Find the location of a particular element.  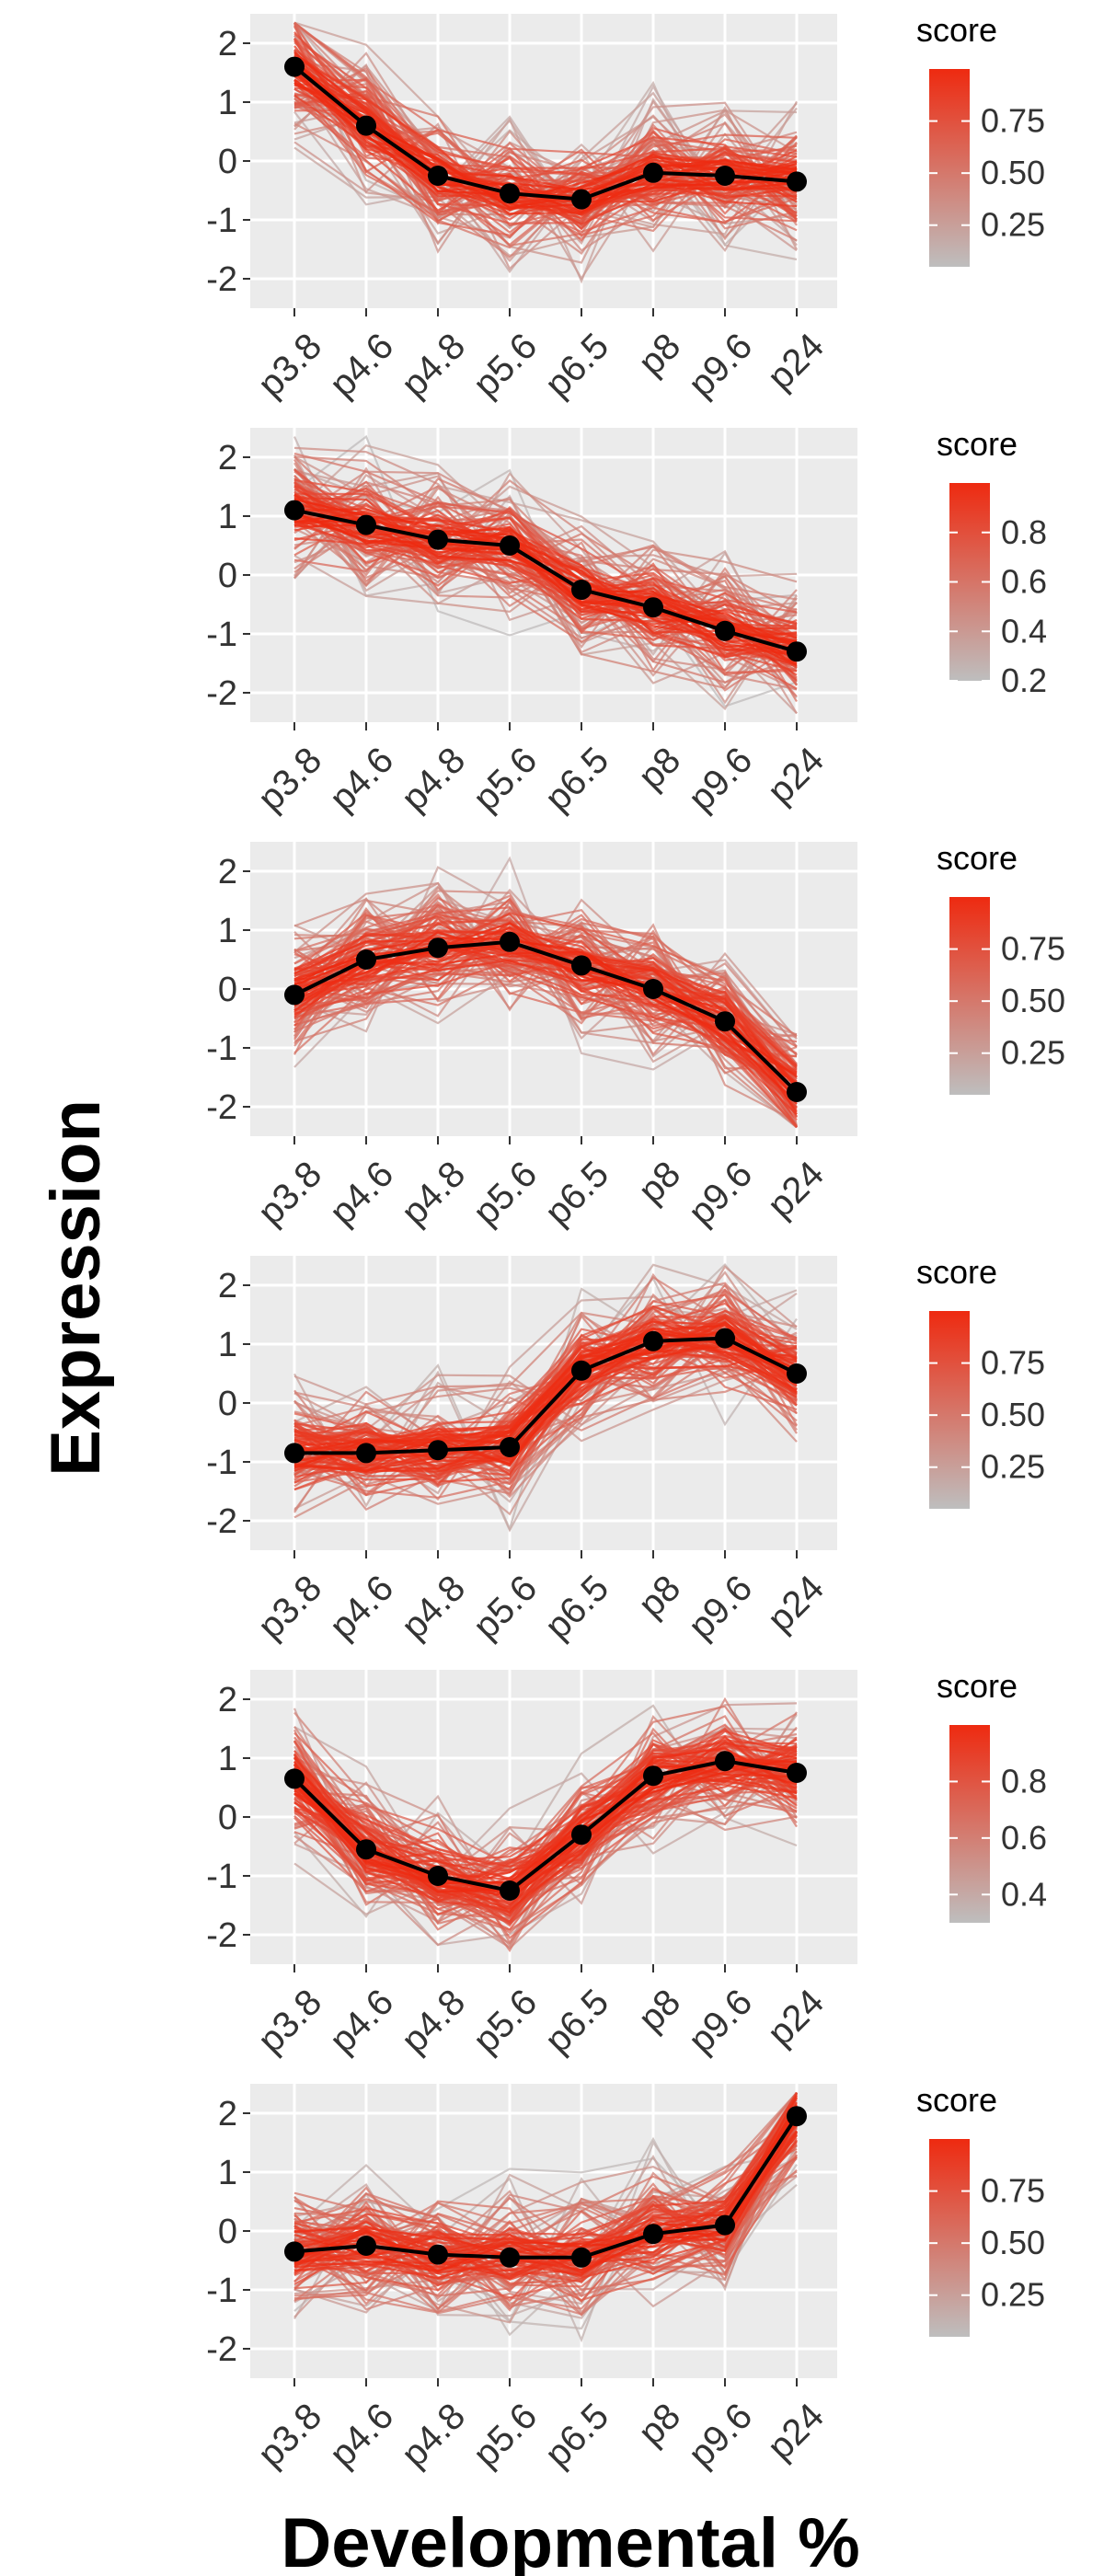

legend-tick-label: 0.50 is located at coordinates (1013, 172).